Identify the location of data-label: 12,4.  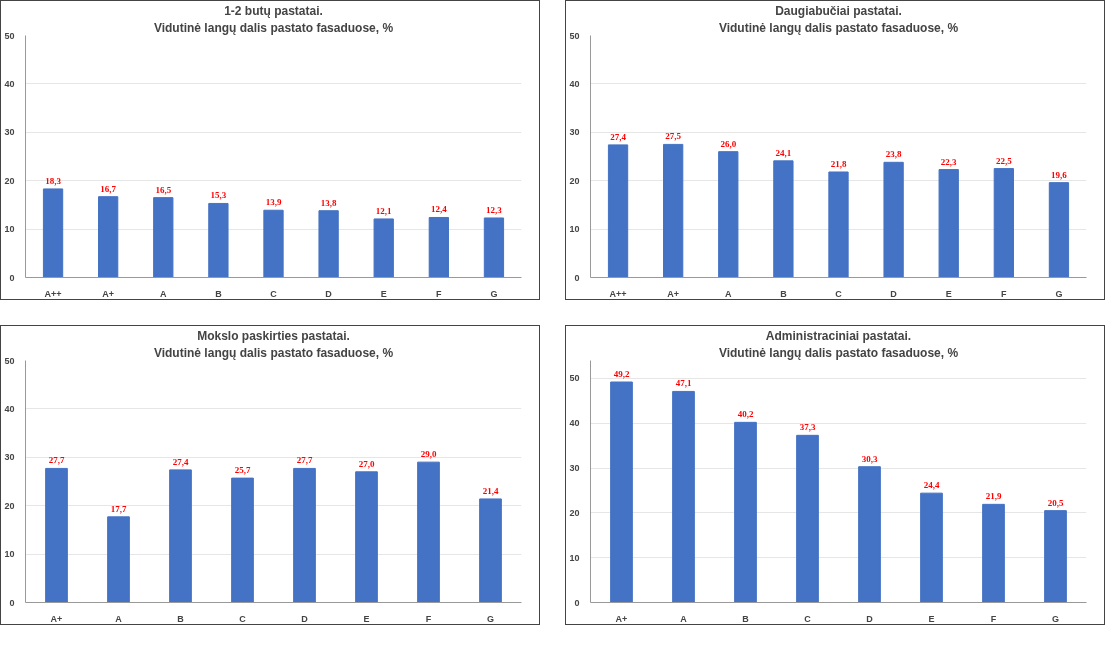
(439, 209).